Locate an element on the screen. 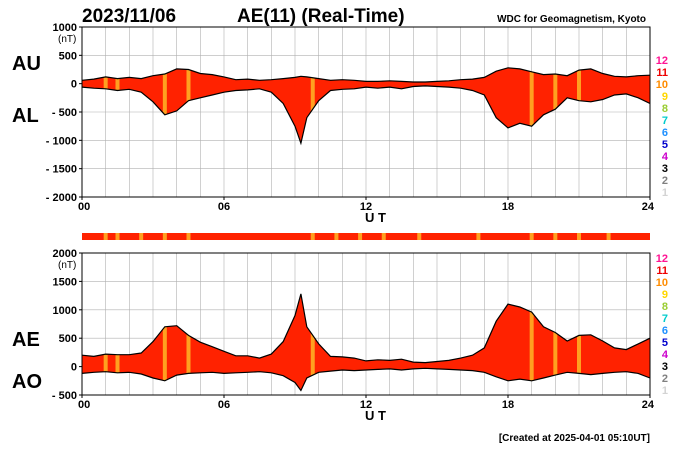  ao-label: AO is located at coordinates (27, 382).